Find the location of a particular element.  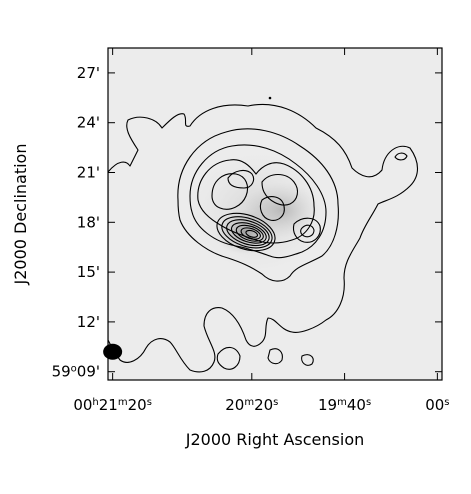

x-axis-label: J2000 Right Ascension is located at coordinates (275, 439).